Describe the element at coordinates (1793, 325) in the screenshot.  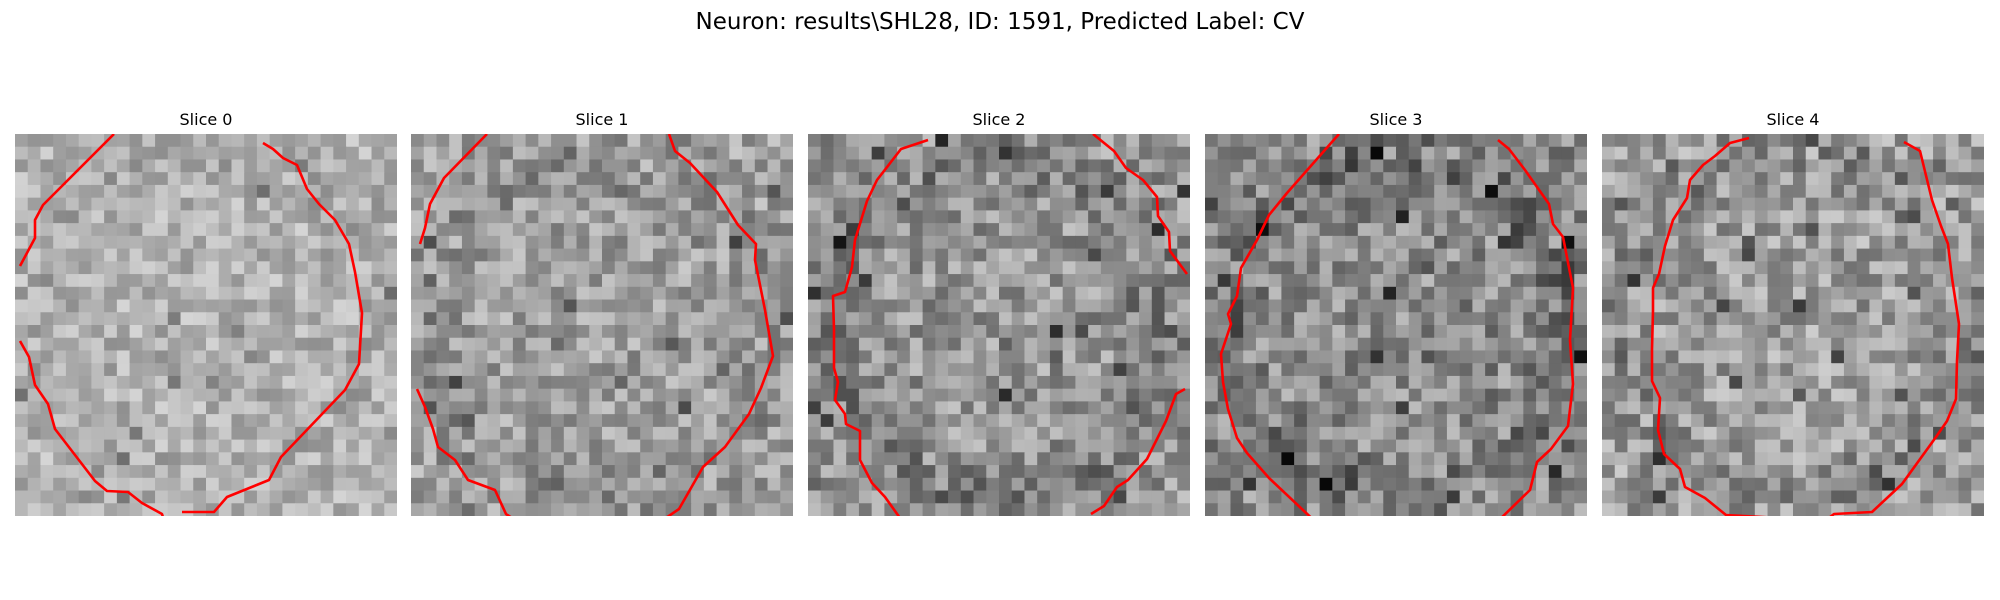
I see `pixel-grid` at that location.